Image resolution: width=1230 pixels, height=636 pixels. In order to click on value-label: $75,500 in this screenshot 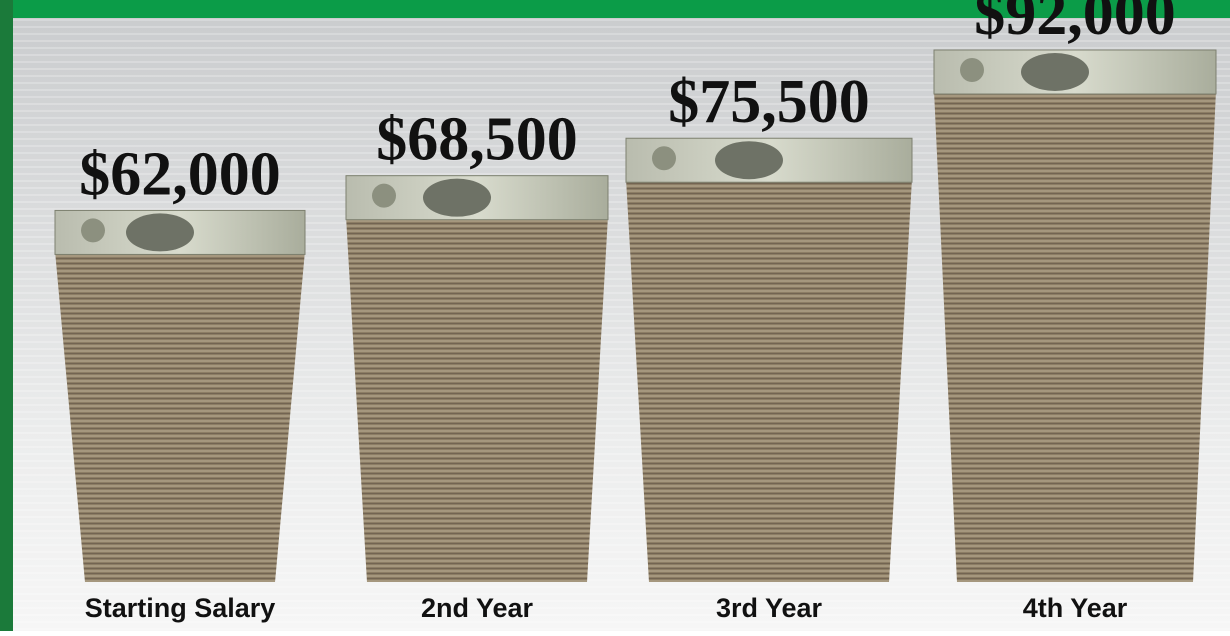, I will do `click(769, 102)`.